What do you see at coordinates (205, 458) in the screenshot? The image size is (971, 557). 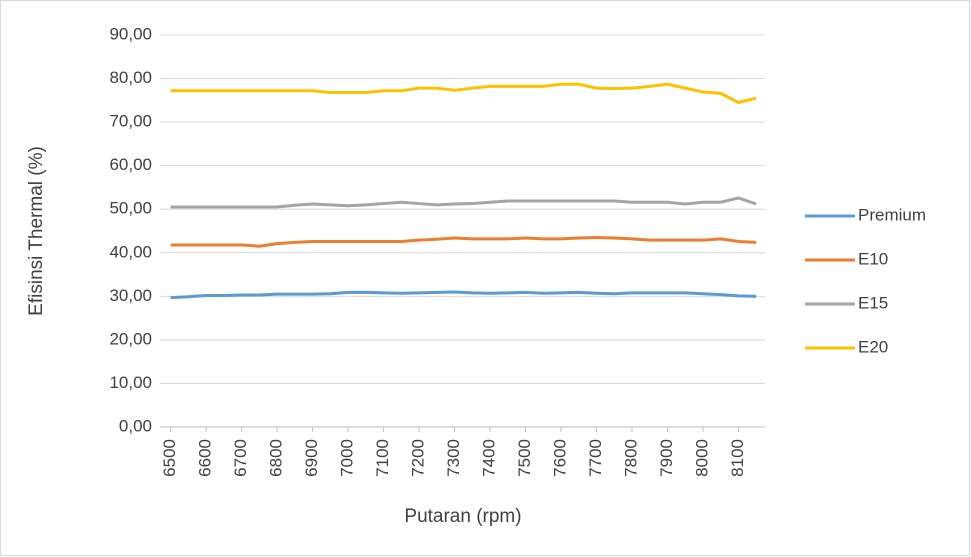 I see `x-tick-label: 6600` at bounding box center [205, 458].